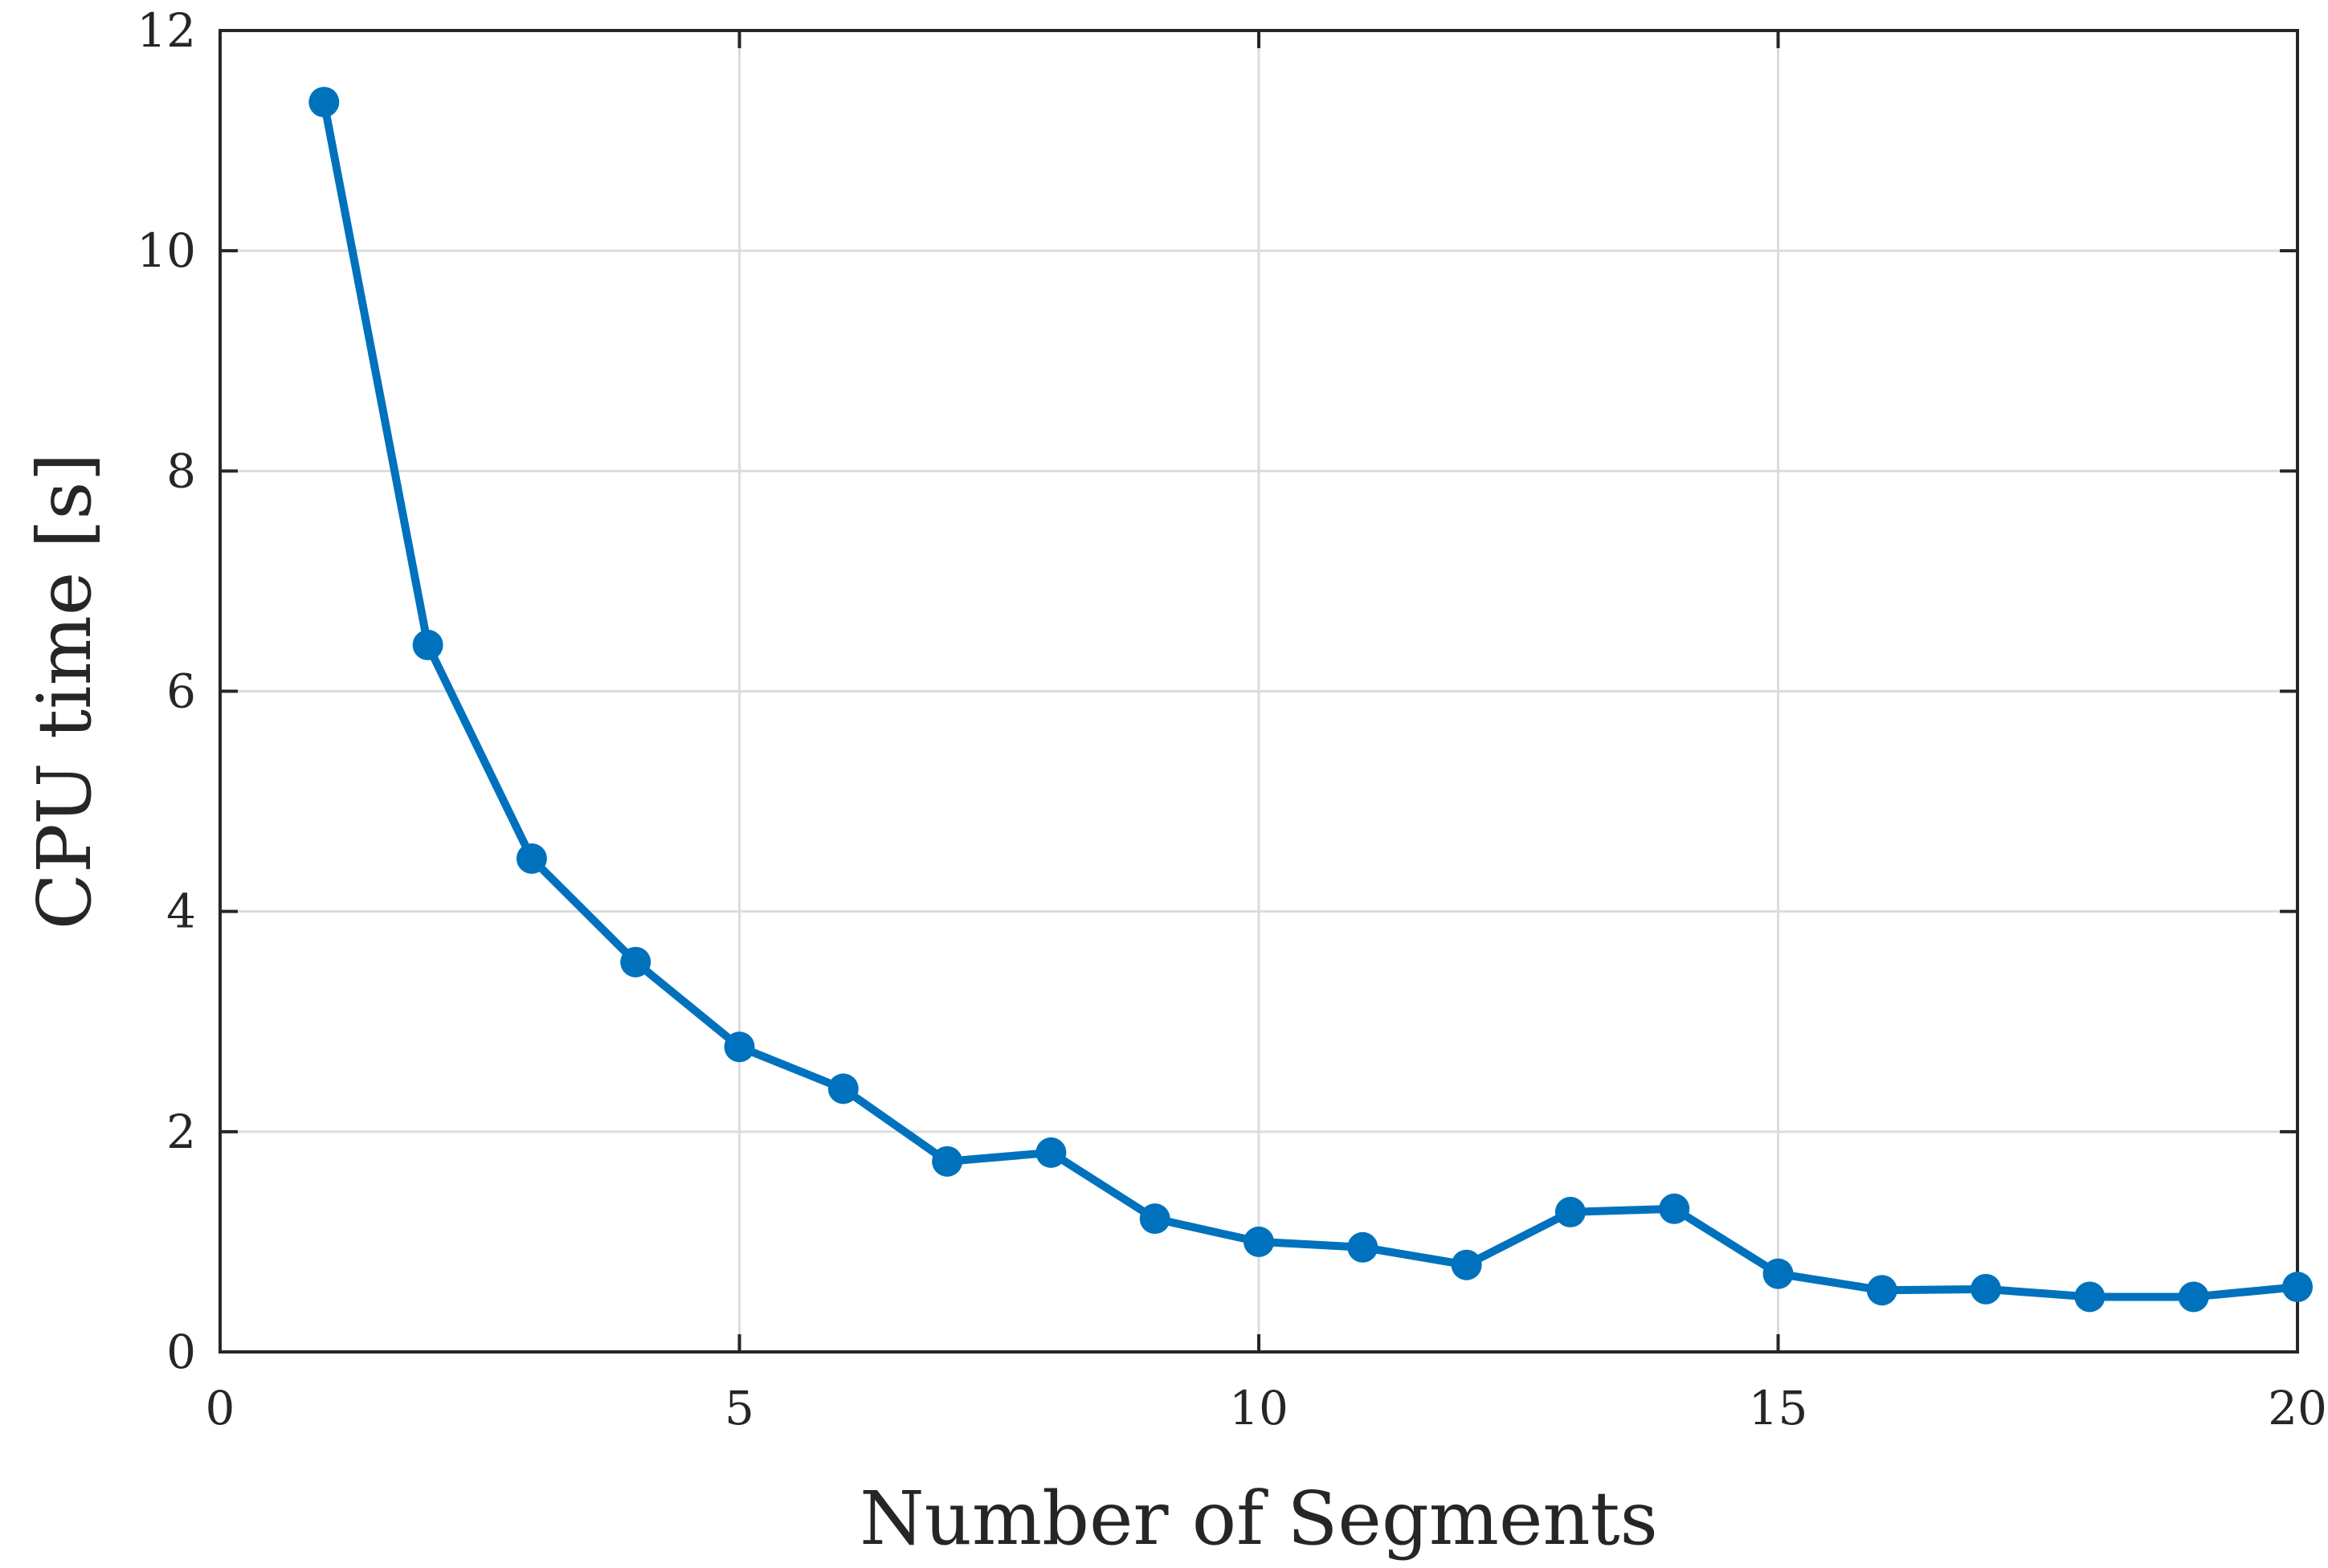 The width and height of the screenshot is (2328, 1568). What do you see at coordinates (166, 30) in the screenshot?
I see `y-tick-label: 12` at bounding box center [166, 30].